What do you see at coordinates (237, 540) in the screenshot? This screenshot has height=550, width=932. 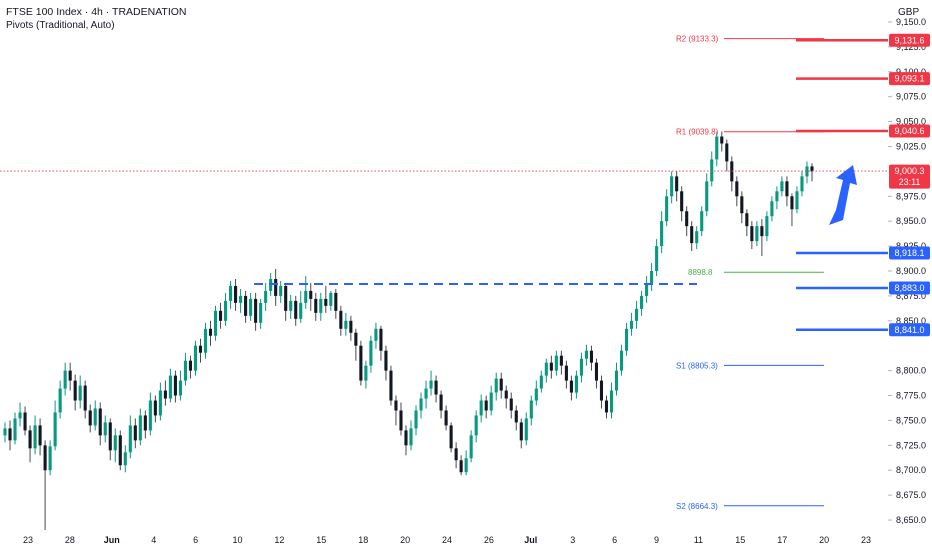 I see `x-tick-label: 10` at bounding box center [237, 540].